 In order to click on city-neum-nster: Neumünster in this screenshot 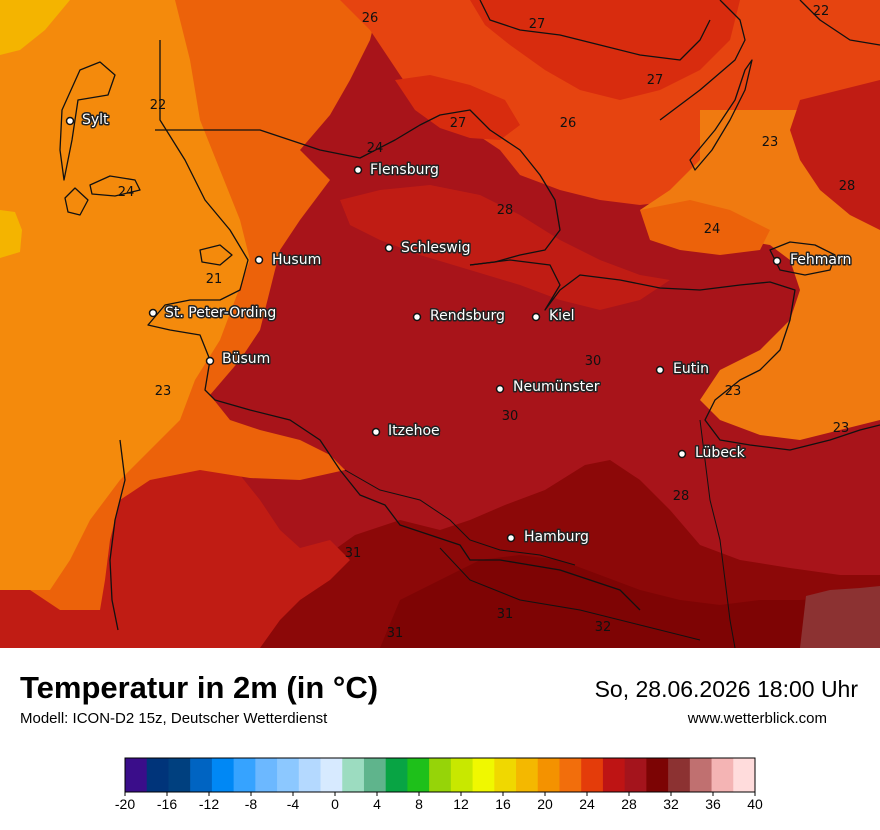, I will do `click(548, 387)`.